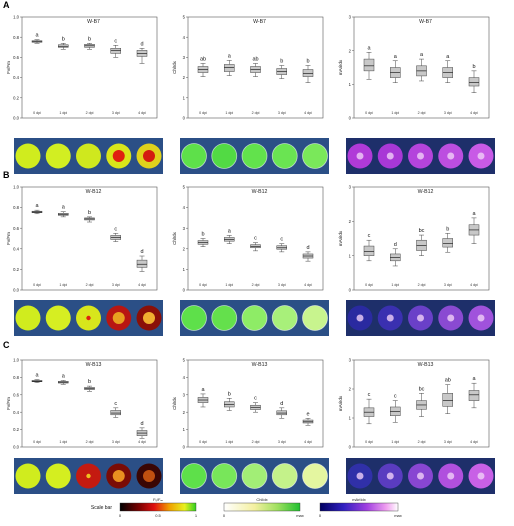 Image resolution: width=514 pixels, height=526 pixels. What do you see at coordinates (281, 404) in the screenshot?
I see `significance-letter: d` at bounding box center [281, 404].